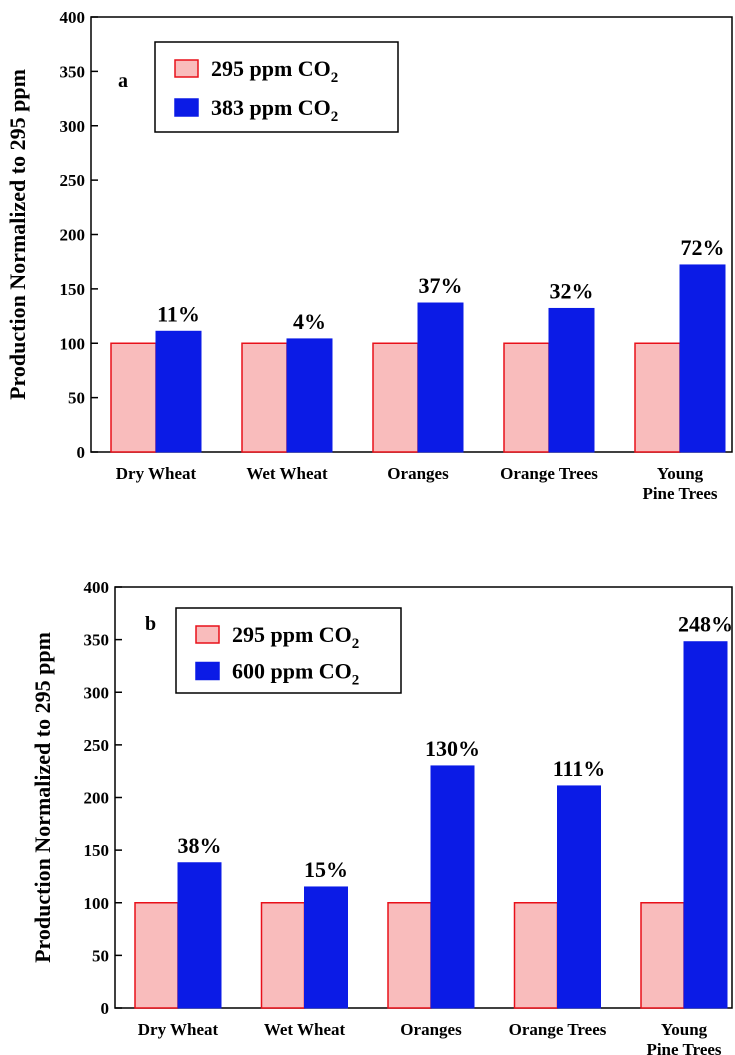 The image size is (735, 1055). Describe the element at coordinates (309, 321) in the screenshot. I see `data-label: 4%` at that location.